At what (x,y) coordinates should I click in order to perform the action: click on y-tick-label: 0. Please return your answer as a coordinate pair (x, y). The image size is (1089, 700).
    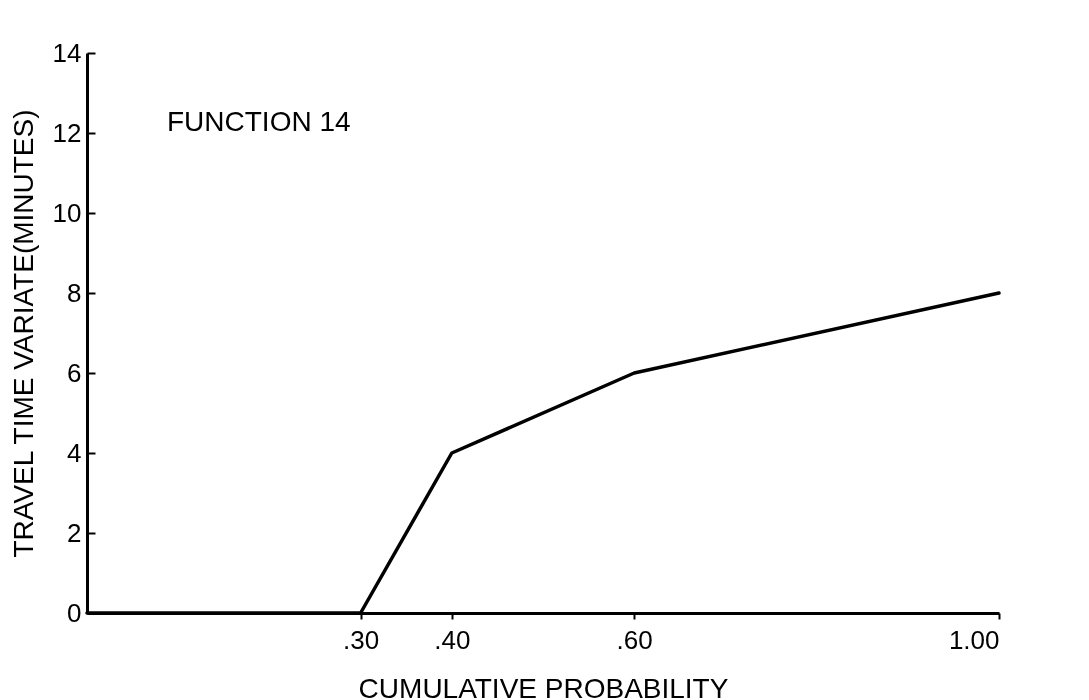
    Looking at the image, I should click on (74, 612).